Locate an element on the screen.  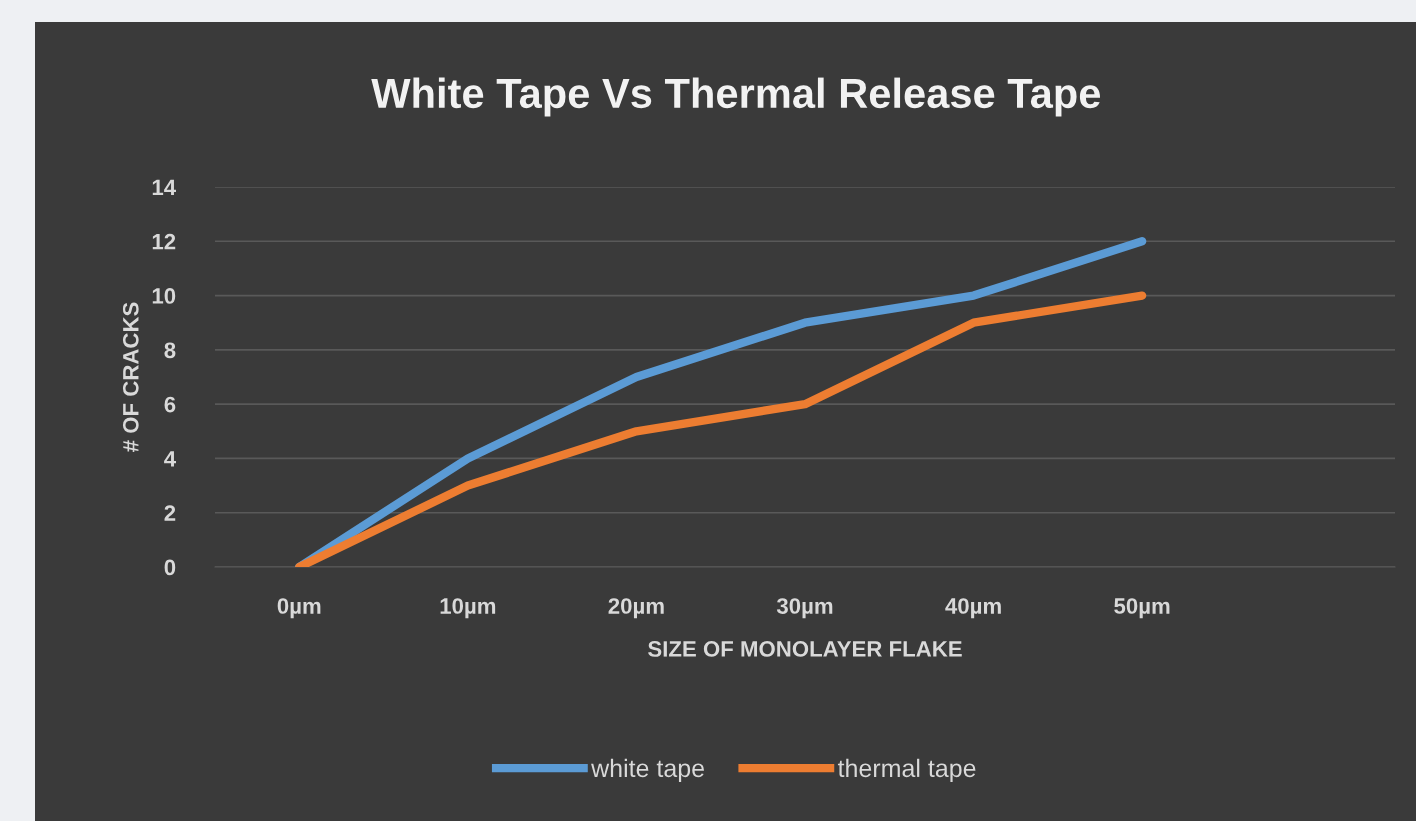
x-tick-label: 20µm is located at coordinates (636, 608).